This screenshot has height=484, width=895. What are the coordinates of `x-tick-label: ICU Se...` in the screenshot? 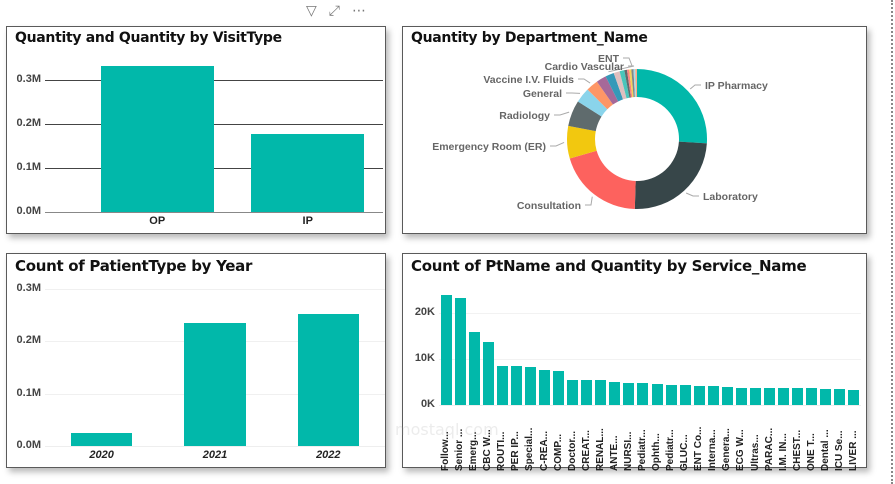 It's located at (839, 450).